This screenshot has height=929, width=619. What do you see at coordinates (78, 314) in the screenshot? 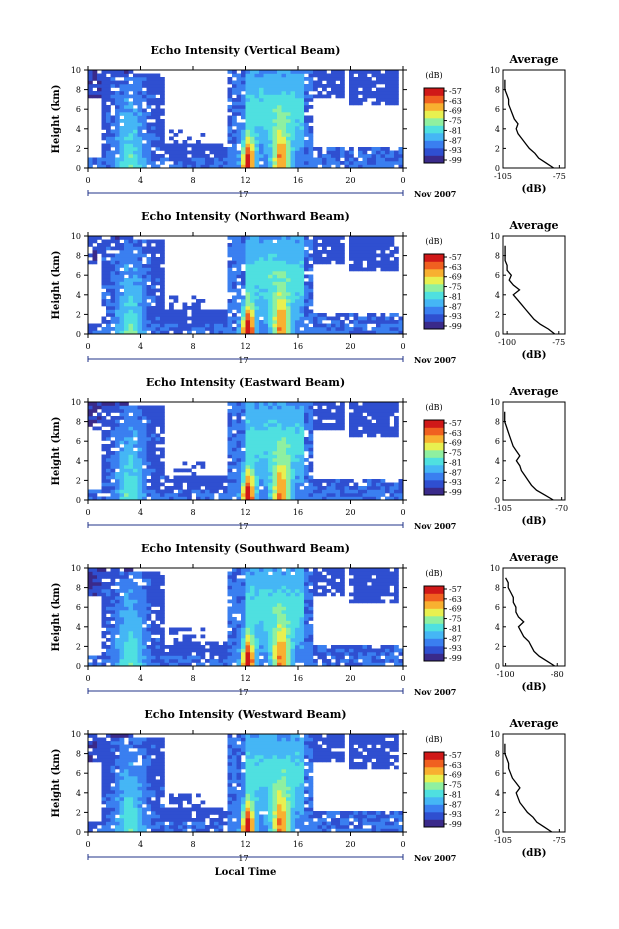
I see `y-tick-label: 2` at bounding box center [78, 314].